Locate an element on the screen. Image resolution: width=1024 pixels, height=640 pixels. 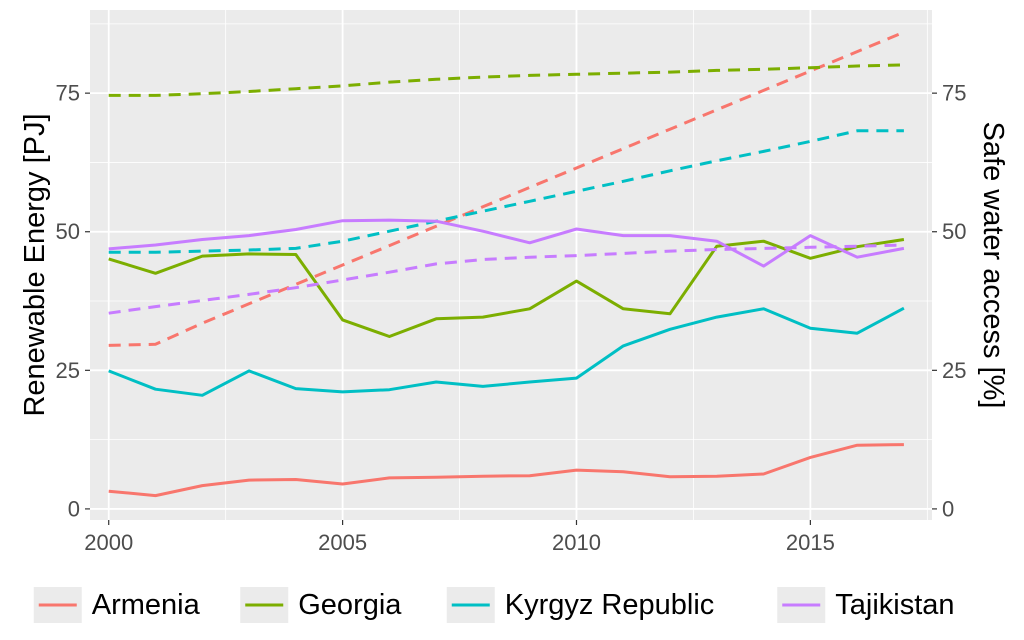
y2-tick-label: 75 is located at coordinates (954, 93).